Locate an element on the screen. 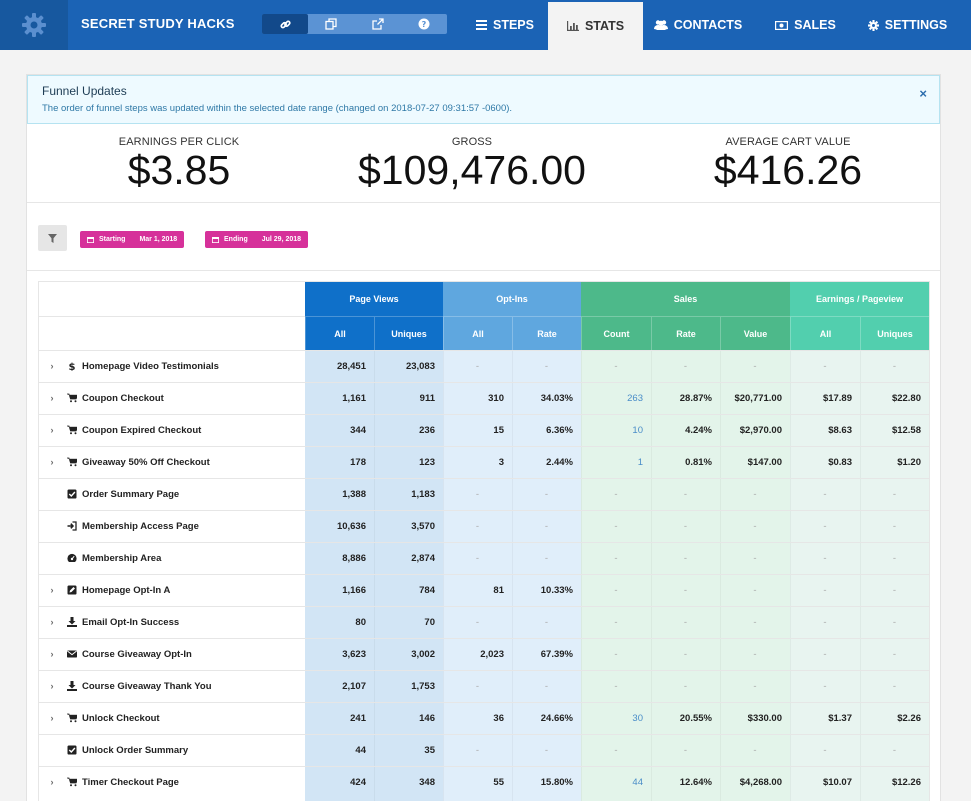  column-header: Count is located at coordinates (616, 333).